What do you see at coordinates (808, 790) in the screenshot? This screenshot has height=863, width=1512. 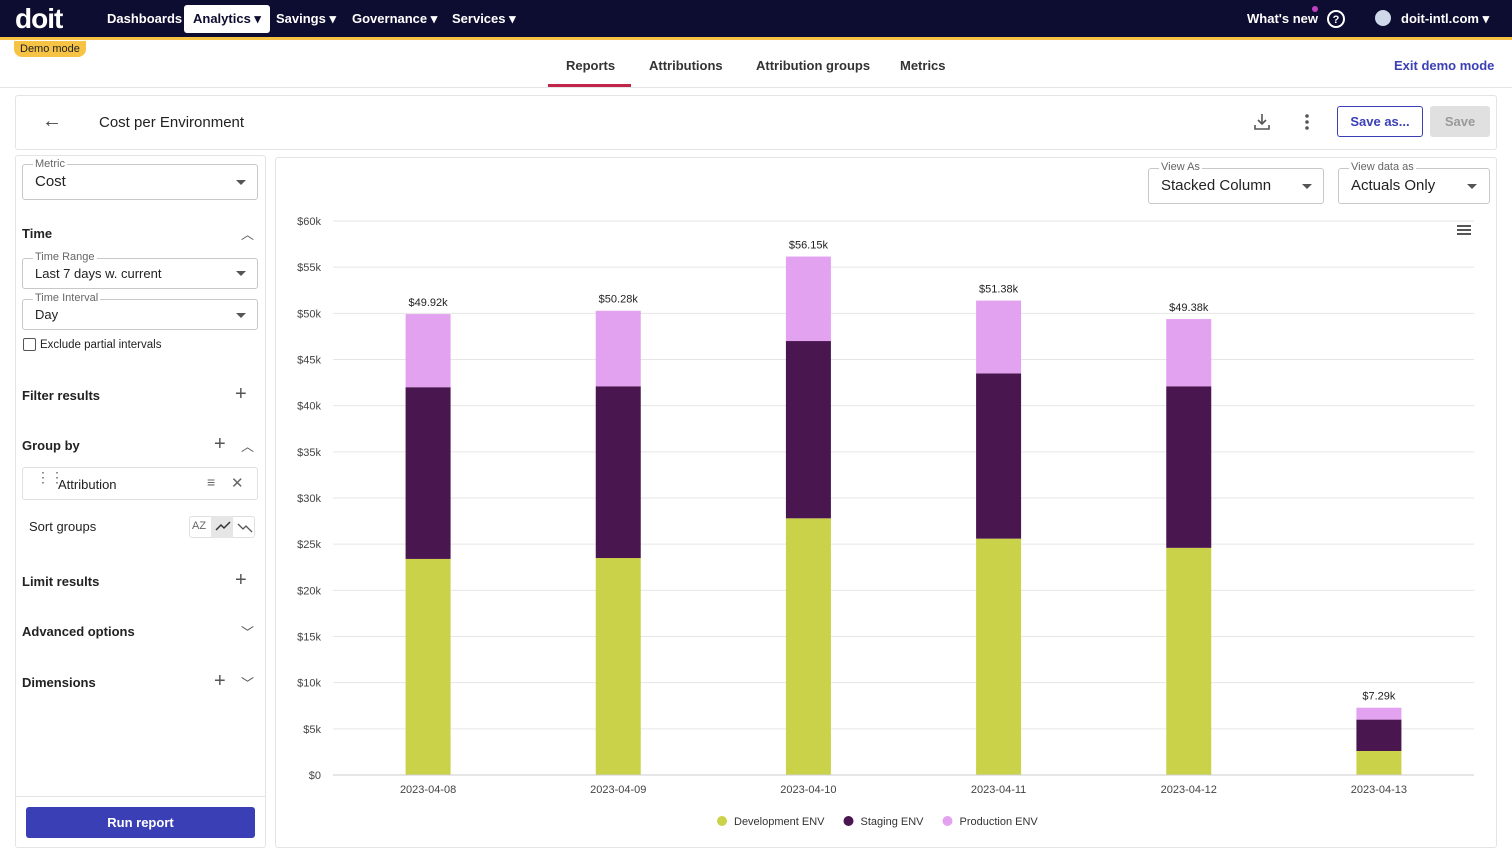 I see `x-tick-label: 2023-04-10` at bounding box center [808, 790].